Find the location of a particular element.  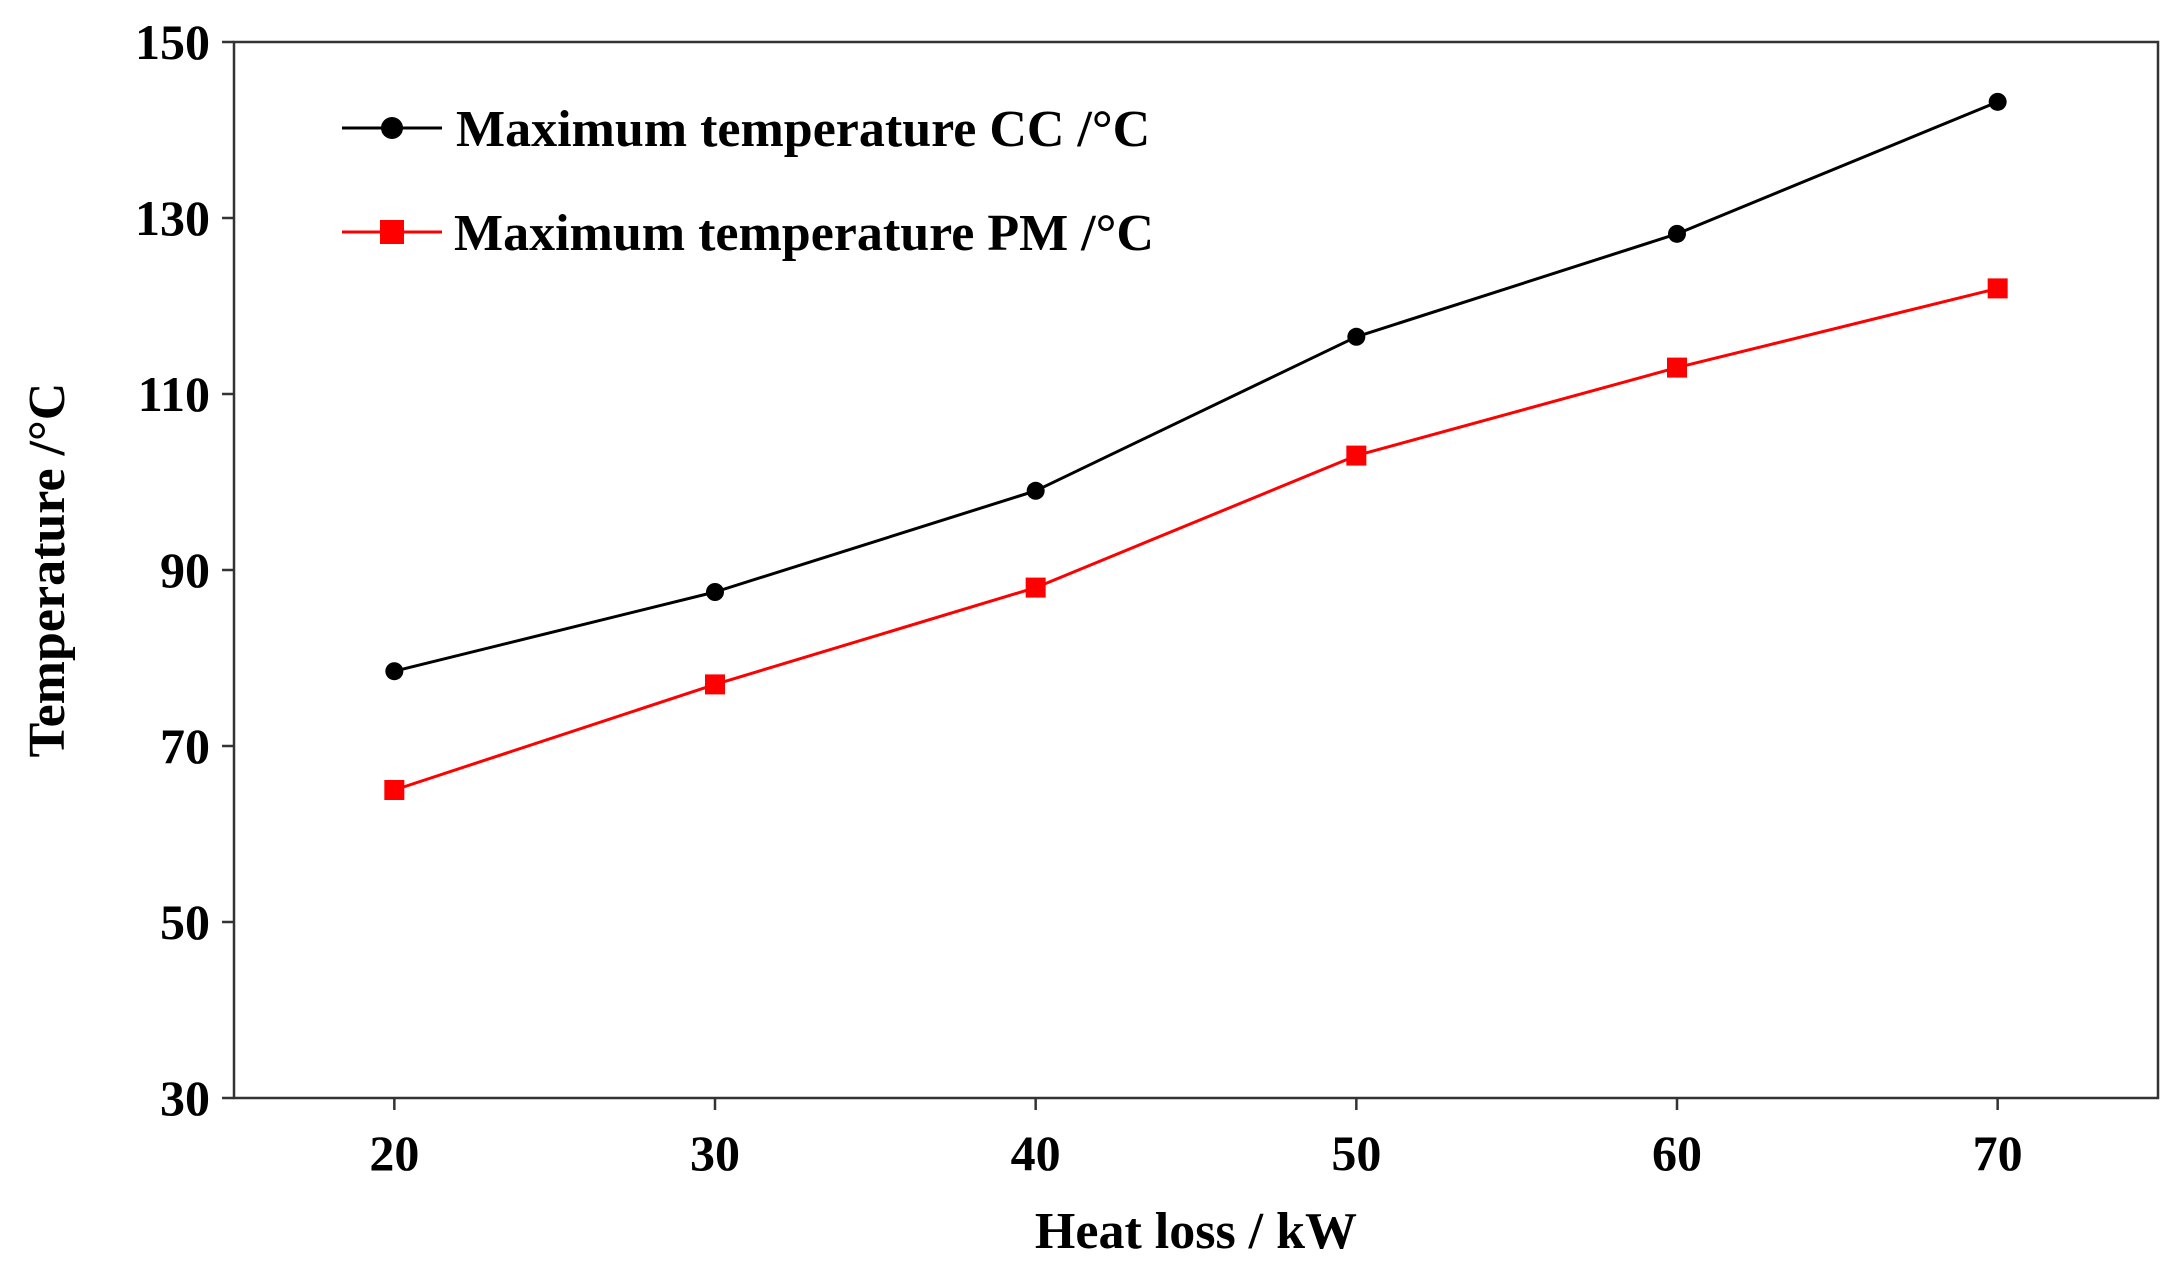

x-tick-label: 30 is located at coordinates (715, 1153).